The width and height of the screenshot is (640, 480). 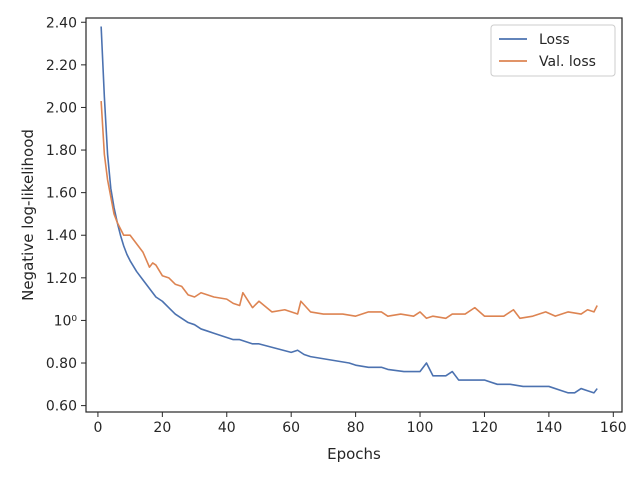 What do you see at coordinates (66, 215) in the screenshot?
I see `y-axis-ticks: 0.60 0.80 10⁰ 1.20 1.40 1.60 1.80 2.00 2.20 2.40` at bounding box center [66, 215].